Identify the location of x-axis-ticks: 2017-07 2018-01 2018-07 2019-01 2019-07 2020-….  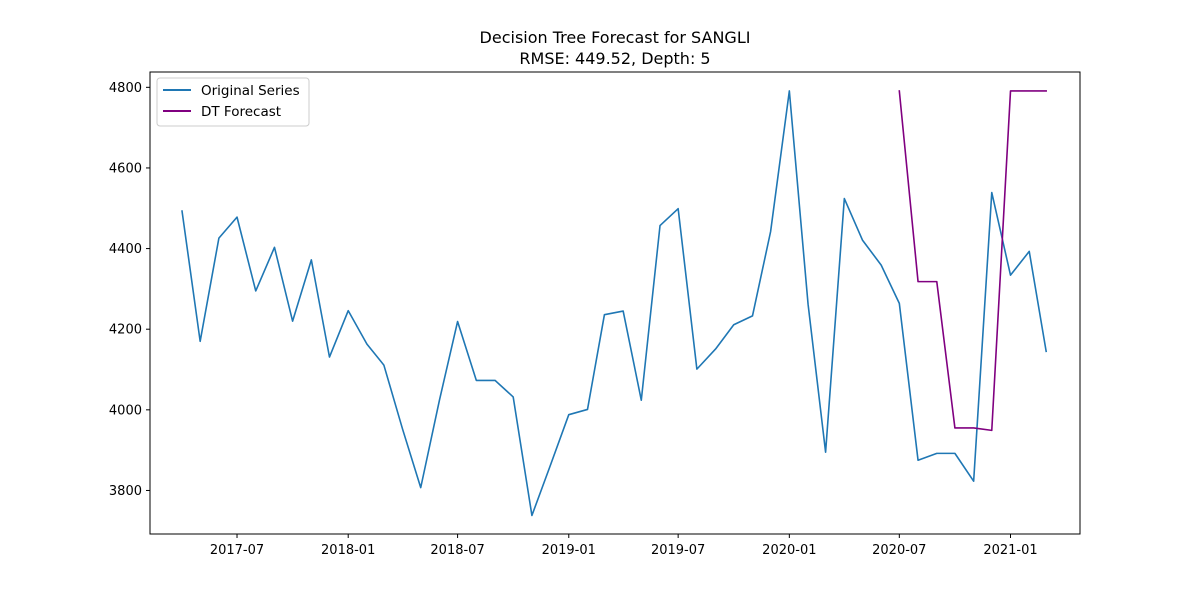
(624, 546).